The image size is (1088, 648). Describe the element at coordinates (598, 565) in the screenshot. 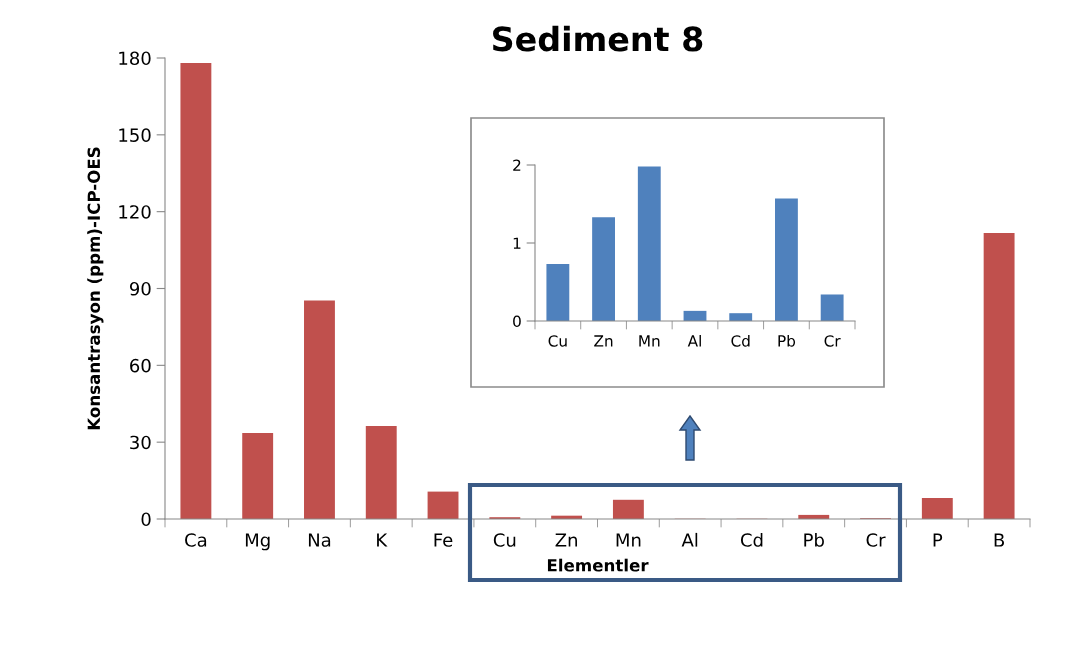

I see `x-axis-title: Elementler` at that location.